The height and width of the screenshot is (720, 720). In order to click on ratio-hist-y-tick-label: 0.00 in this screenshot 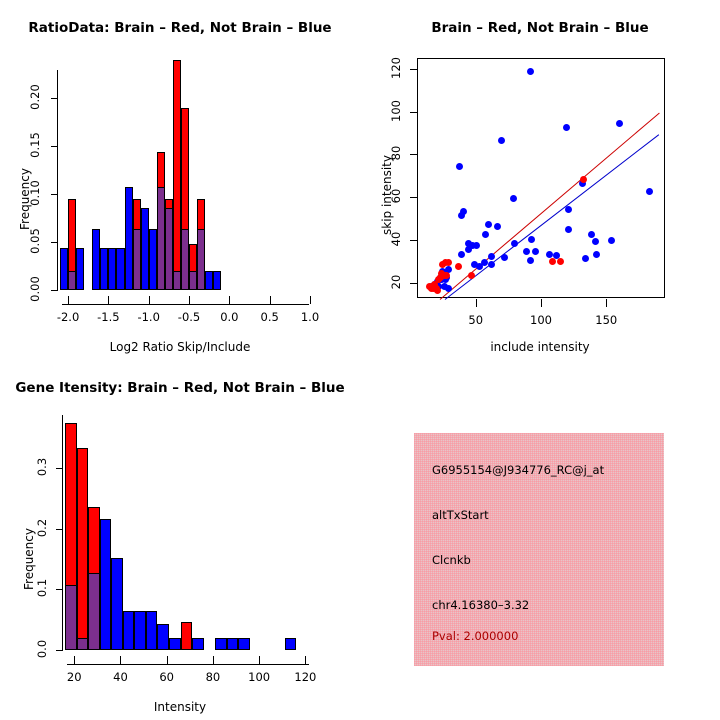, I will do `click(35, 289)`.